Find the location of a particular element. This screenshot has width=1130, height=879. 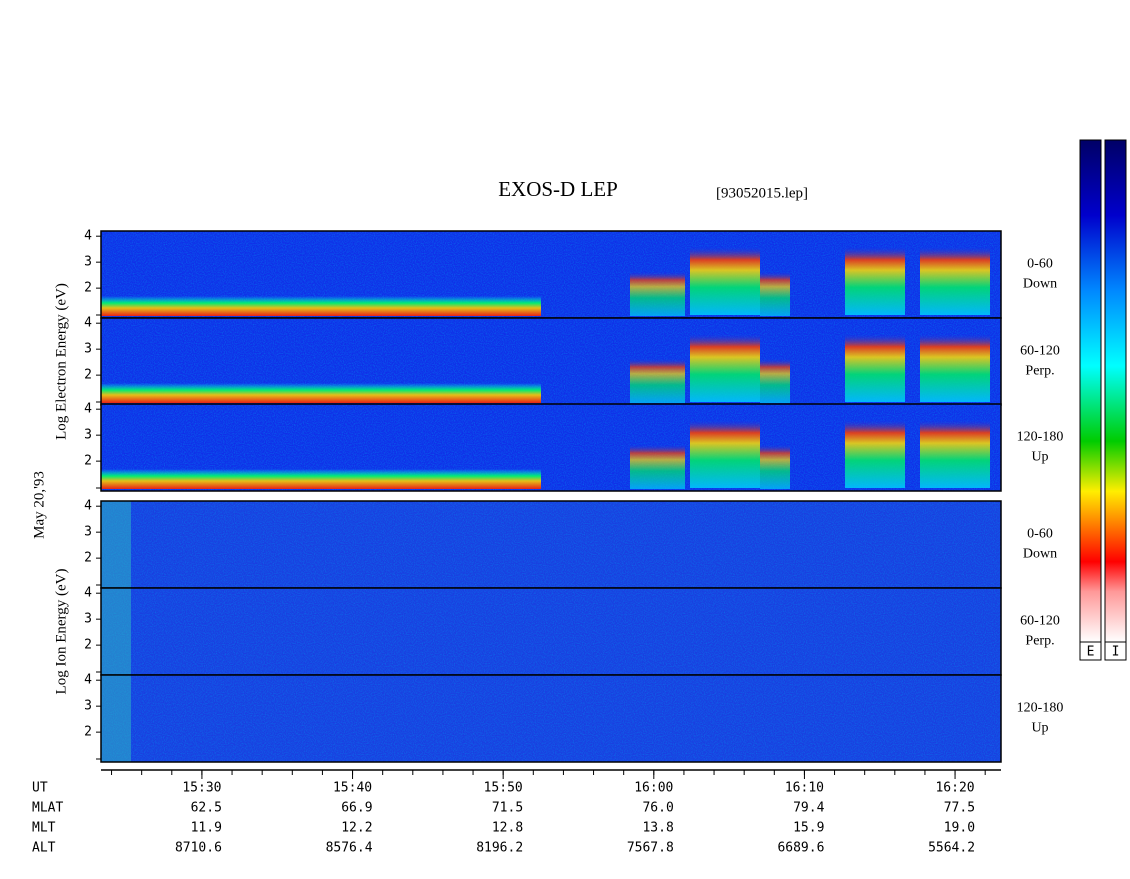

x-tick-label: 16:10 is located at coordinates (804, 788).